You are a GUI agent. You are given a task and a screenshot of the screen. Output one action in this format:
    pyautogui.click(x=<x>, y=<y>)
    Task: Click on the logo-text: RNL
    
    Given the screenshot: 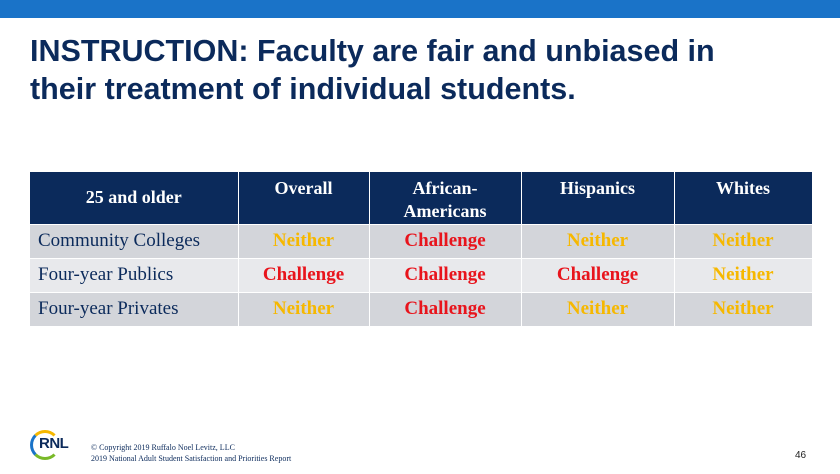 What is the action you would take?
    pyautogui.click(x=54, y=443)
    